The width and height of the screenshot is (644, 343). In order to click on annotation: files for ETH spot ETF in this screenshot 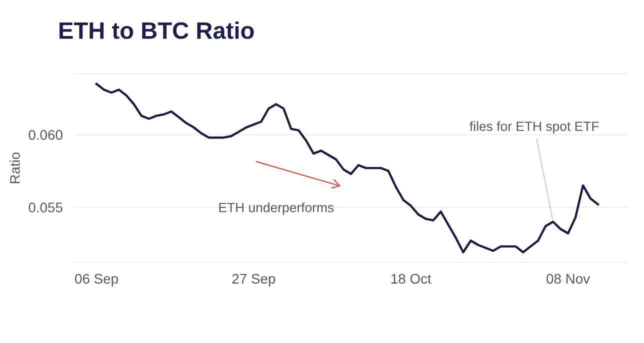, I will do `click(534, 127)`.